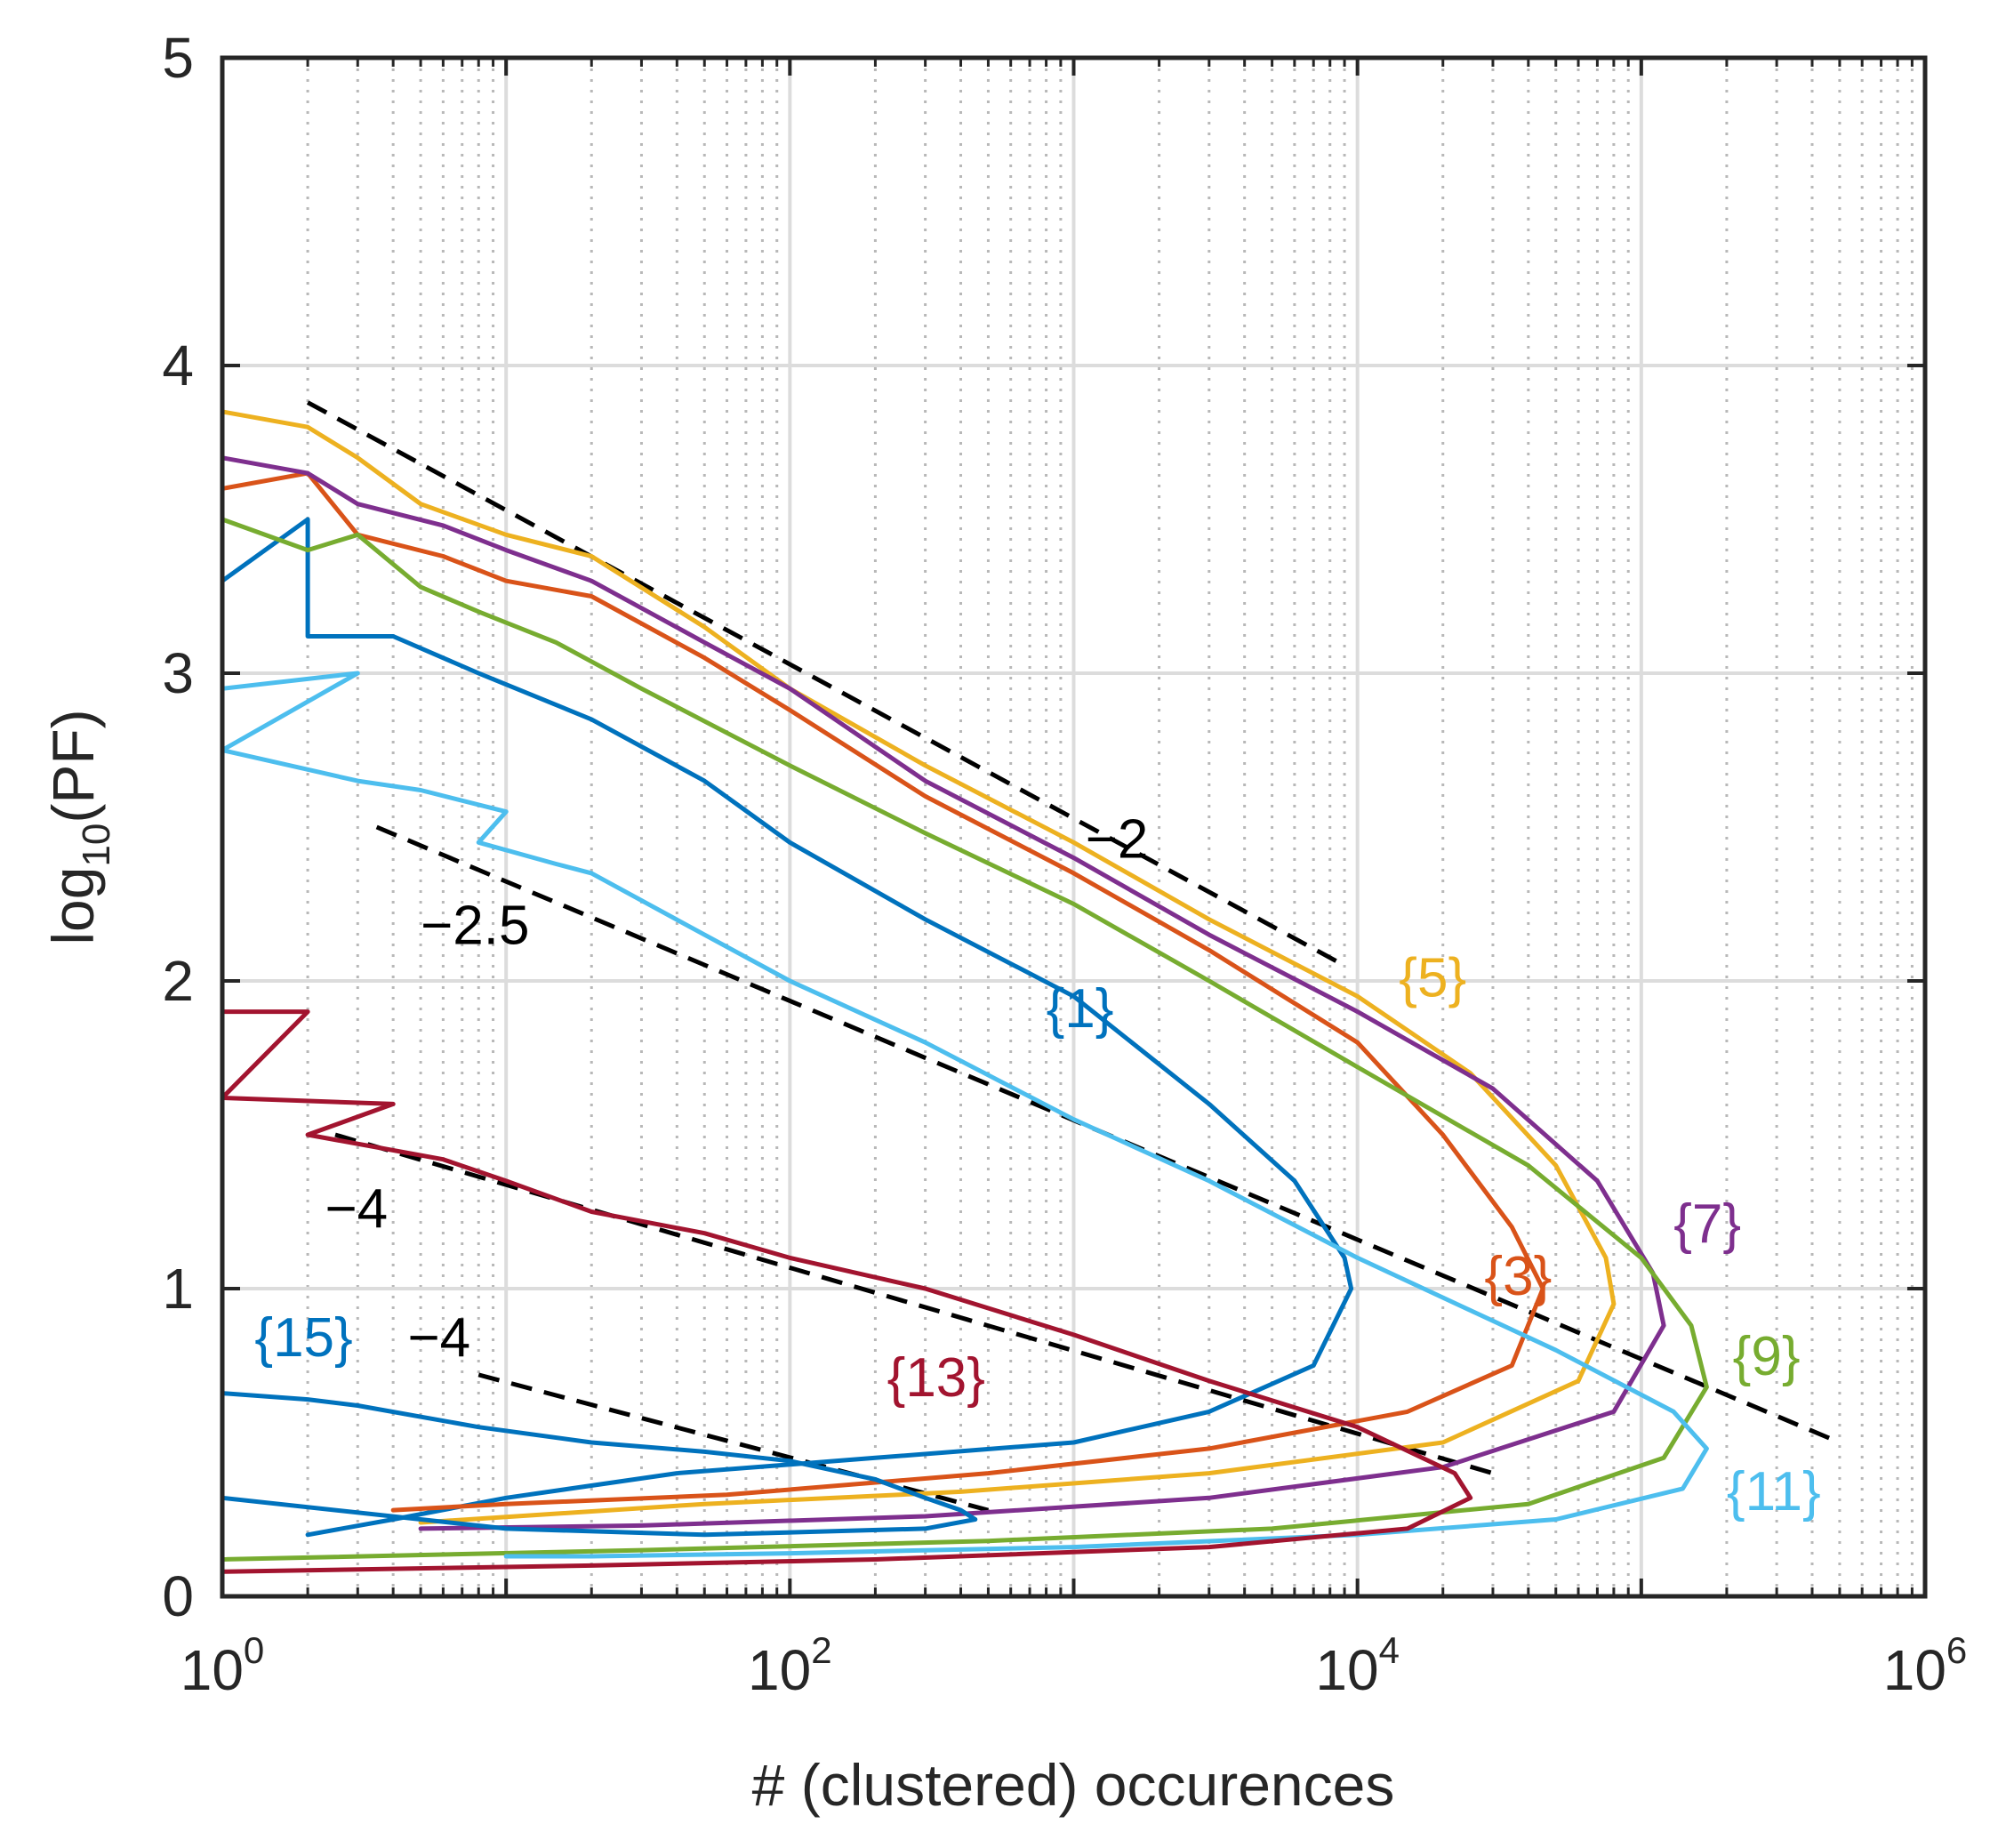  What do you see at coordinates (178, 981) in the screenshot?
I see `y-tick-label: 2` at bounding box center [178, 981].